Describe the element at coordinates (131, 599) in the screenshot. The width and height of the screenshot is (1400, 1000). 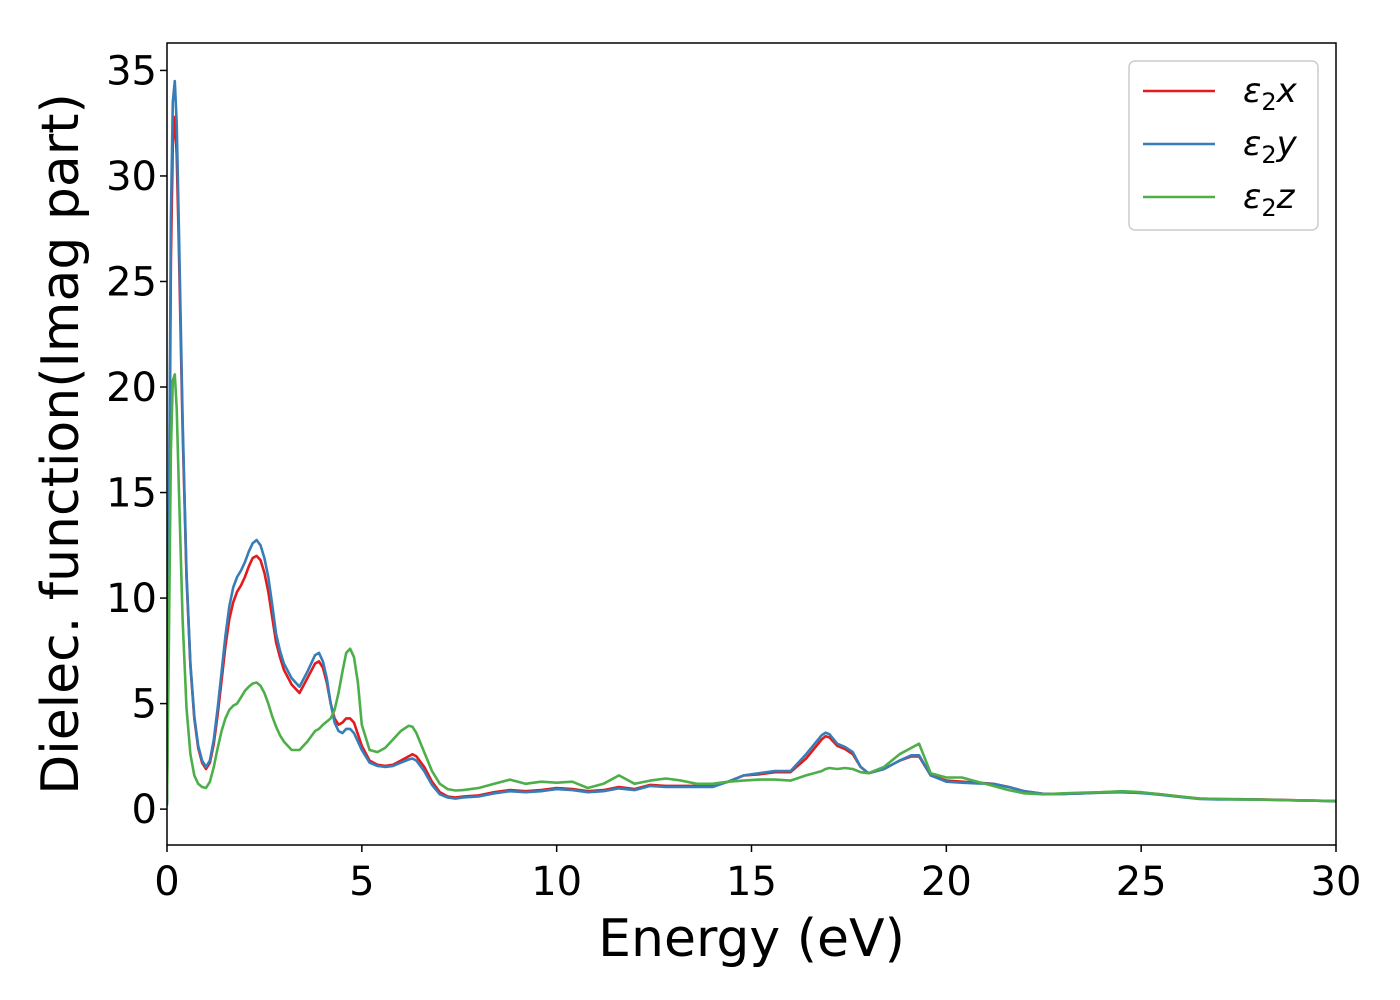
I see `y-tick-label: 10` at that location.